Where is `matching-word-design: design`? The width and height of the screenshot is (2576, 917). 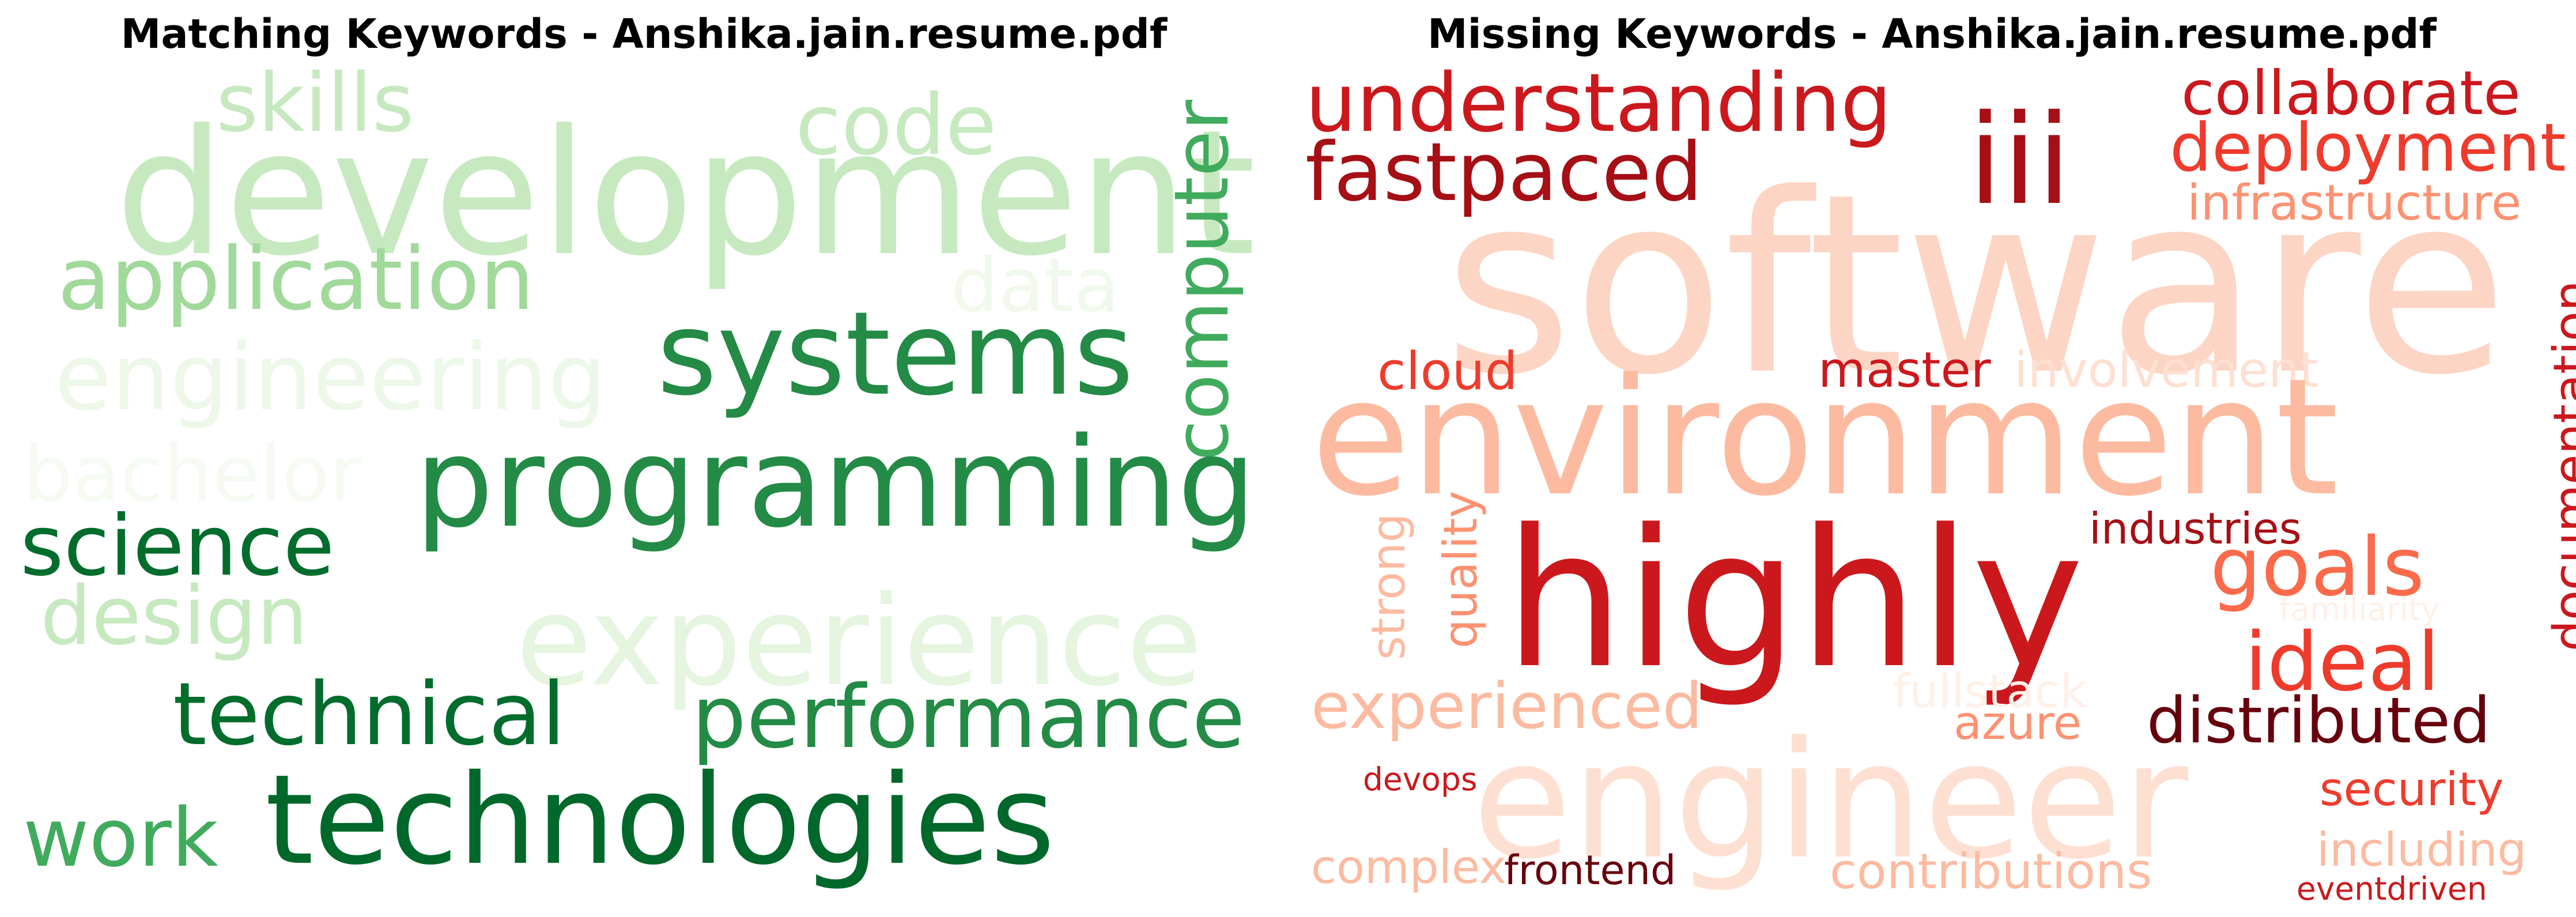
matching-word-design: design is located at coordinates (174, 616).